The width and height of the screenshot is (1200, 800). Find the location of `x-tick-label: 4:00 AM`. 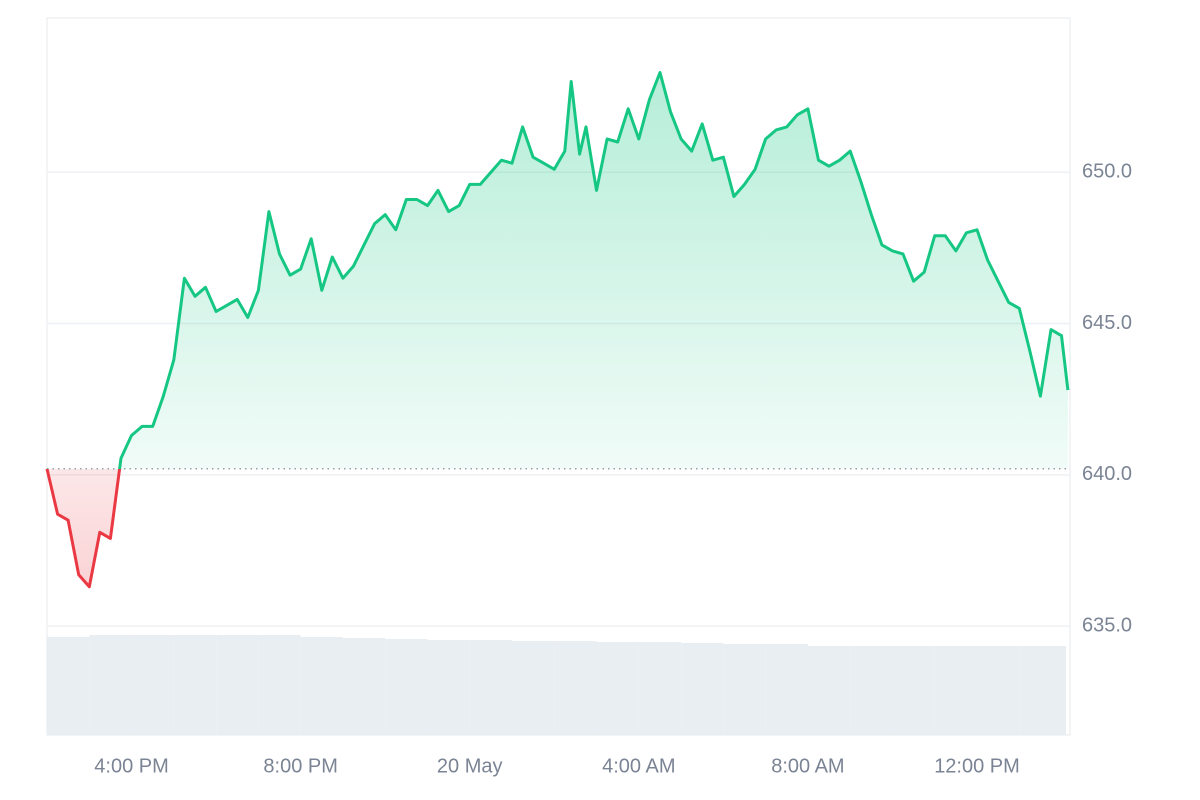

x-tick-label: 4:00 AM is located at coordinates (638, 766).